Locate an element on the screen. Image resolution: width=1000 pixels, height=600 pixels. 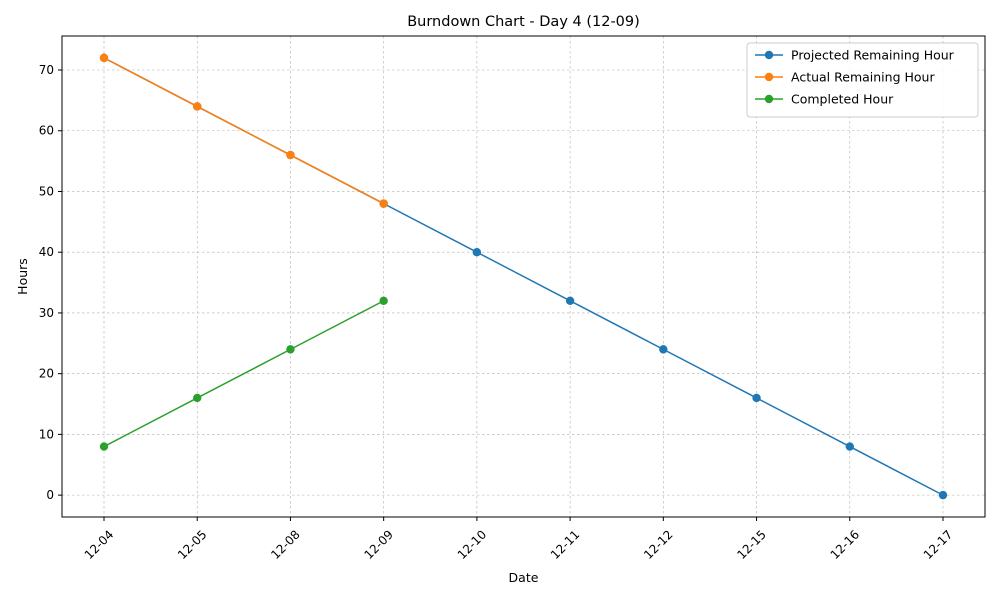
x-tick-label: 12-09 is located at coordinates (378, 544).